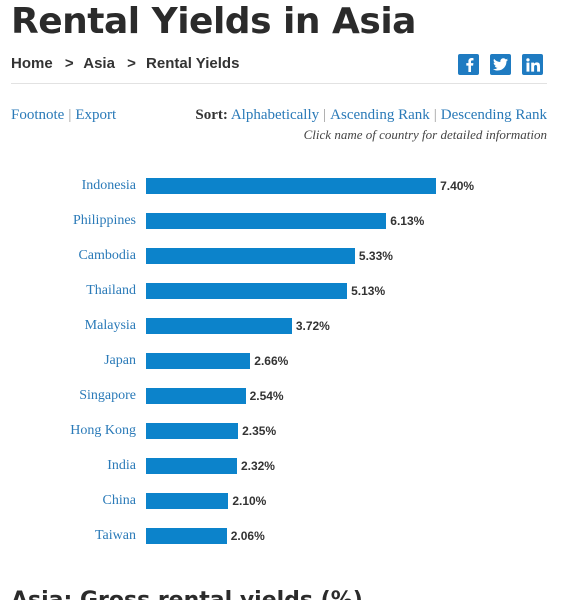 The image size is (567, 600). I want to click on yield-value-label: 2.35%, so click(259, 431).